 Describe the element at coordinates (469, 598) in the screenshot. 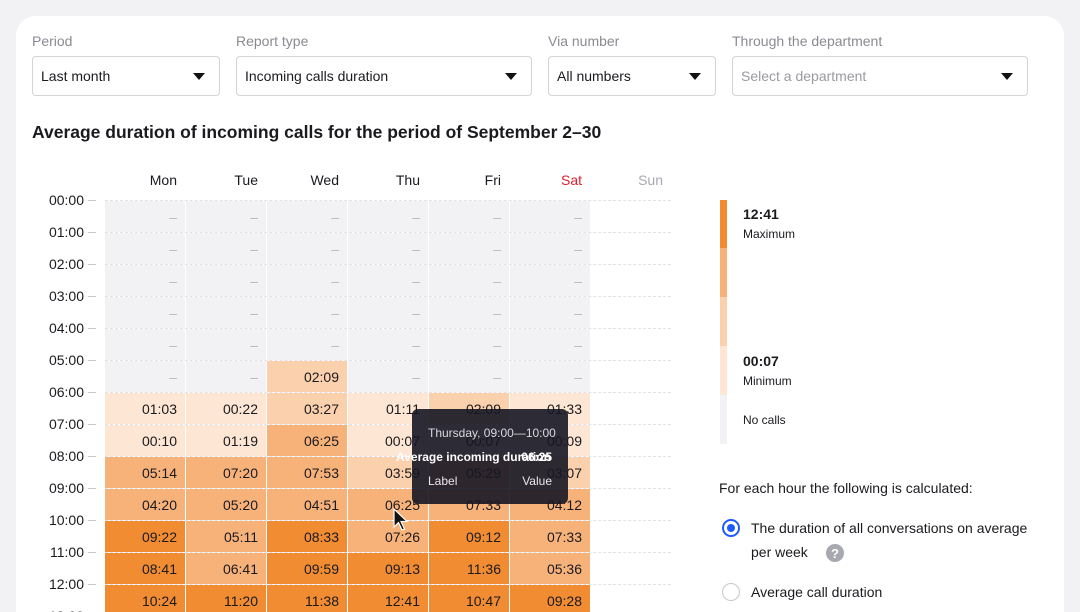

I see `heatmap-cell: 10:47` at that location.